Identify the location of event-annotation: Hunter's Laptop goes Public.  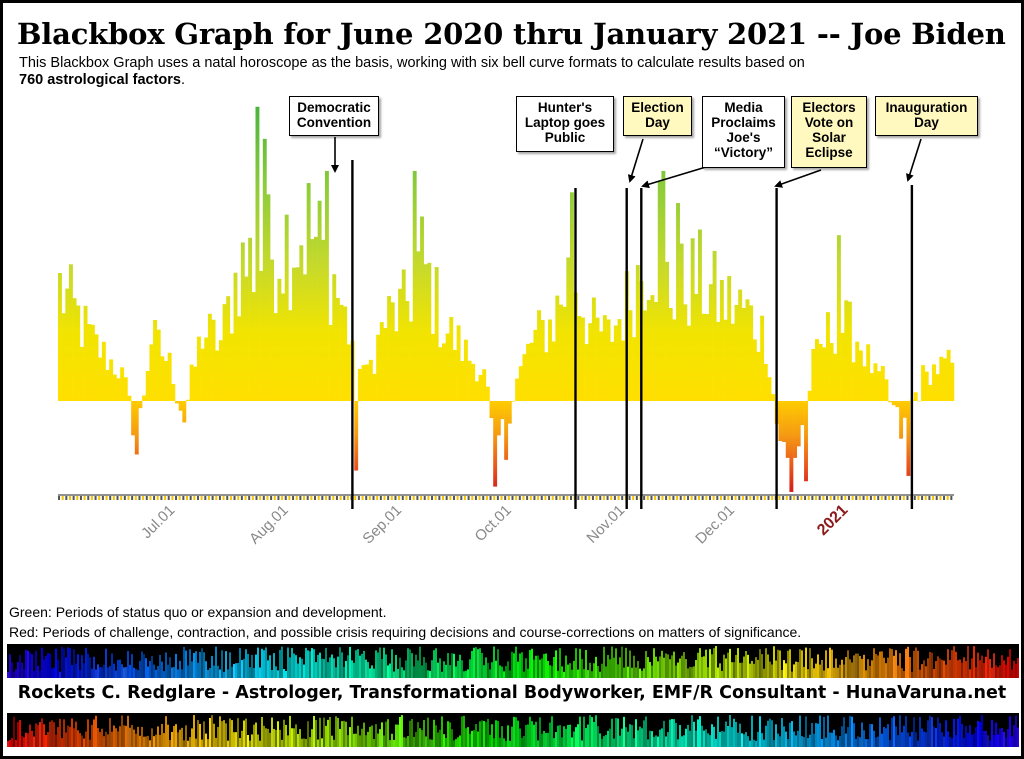
(565, 124).